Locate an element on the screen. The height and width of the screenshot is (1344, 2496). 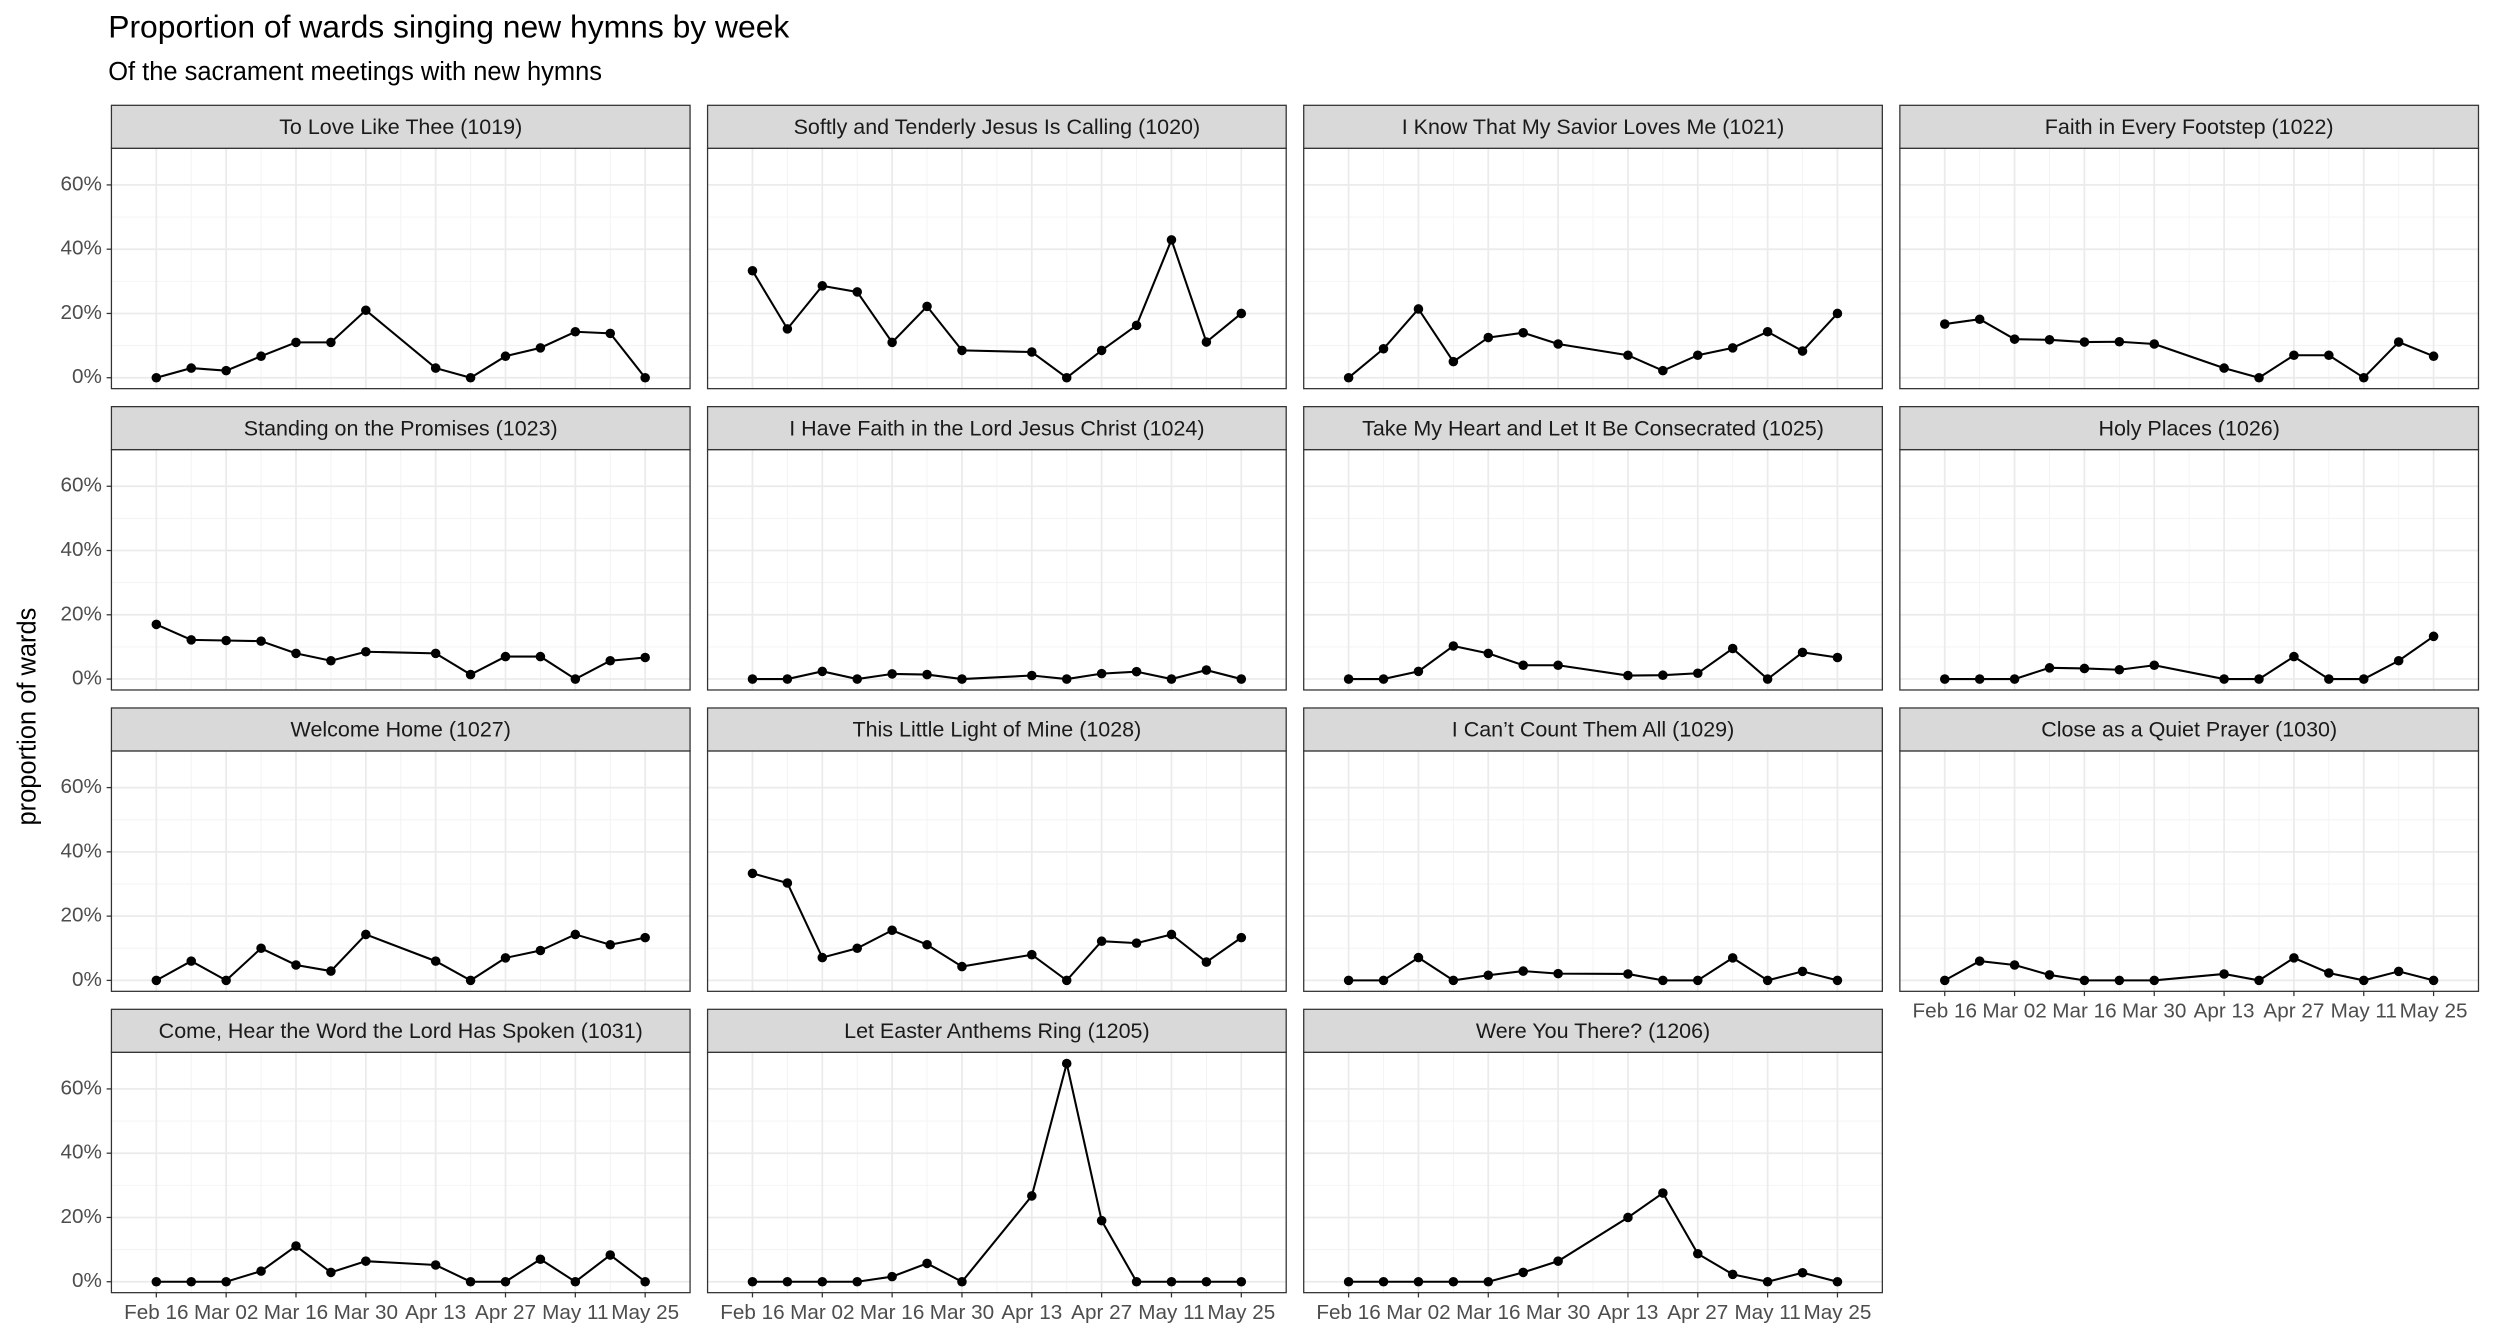
y-tick-label: 40% is located at coordinates (80, 850).